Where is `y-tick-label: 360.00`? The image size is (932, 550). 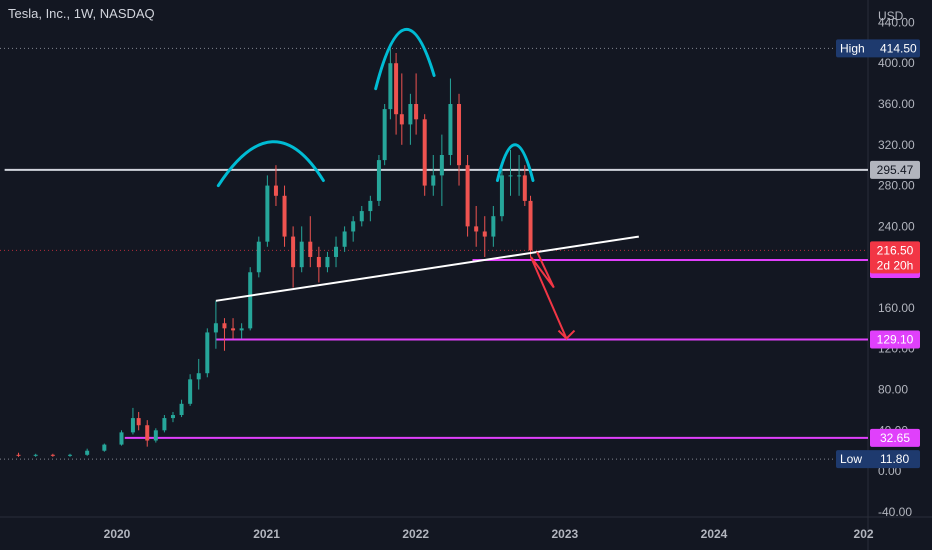
y-tick-label: 360.00 is located at coordinates (896, 104).